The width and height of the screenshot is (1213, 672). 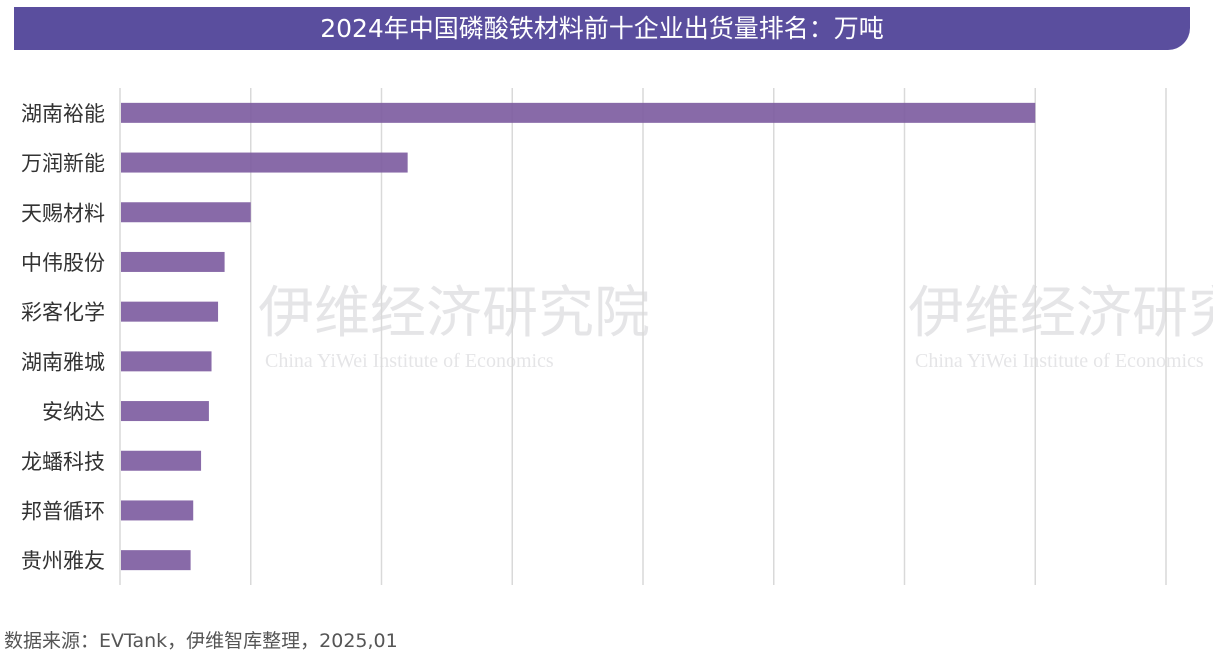 I want to click on category-label: 邦普循环, so click(x=63, y=511).